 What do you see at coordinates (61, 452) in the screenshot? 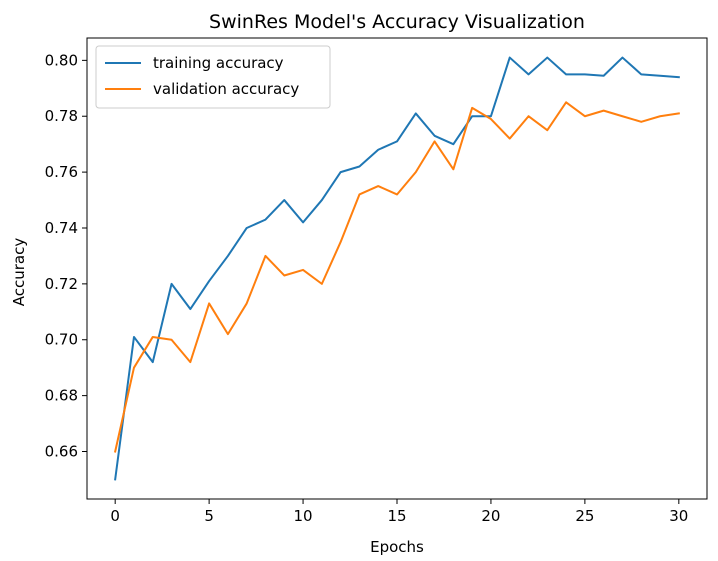
I see `y-tick-label: 0.66` at bounding box center [61, 452].